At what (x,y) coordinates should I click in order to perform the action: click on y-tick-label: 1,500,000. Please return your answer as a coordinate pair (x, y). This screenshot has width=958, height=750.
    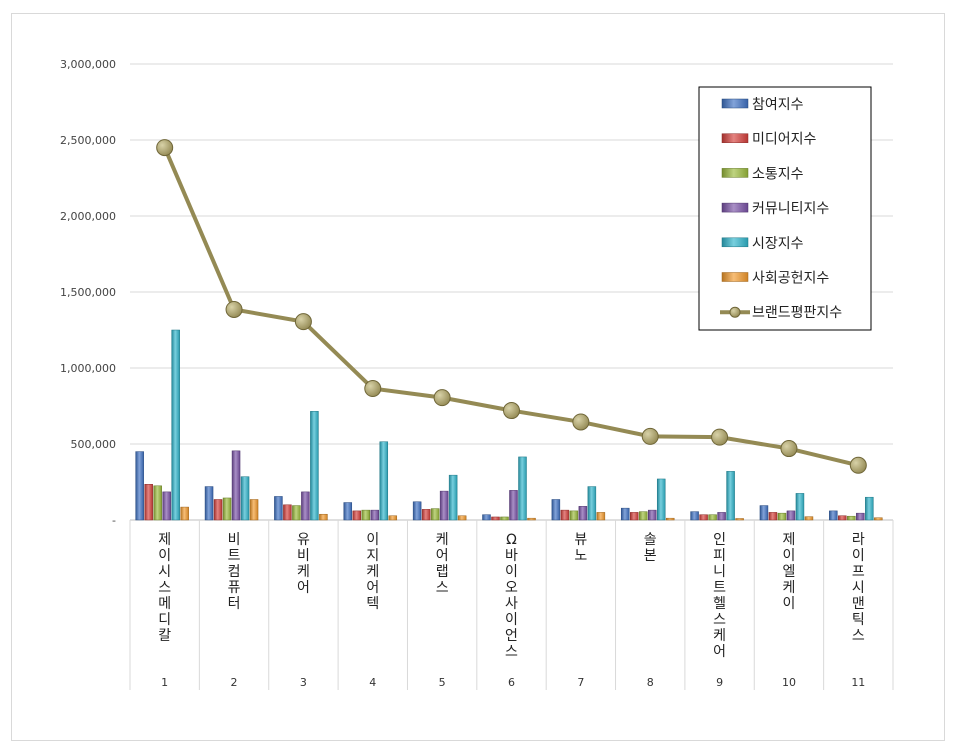
    Looking at the image, I should click on (88, 292).